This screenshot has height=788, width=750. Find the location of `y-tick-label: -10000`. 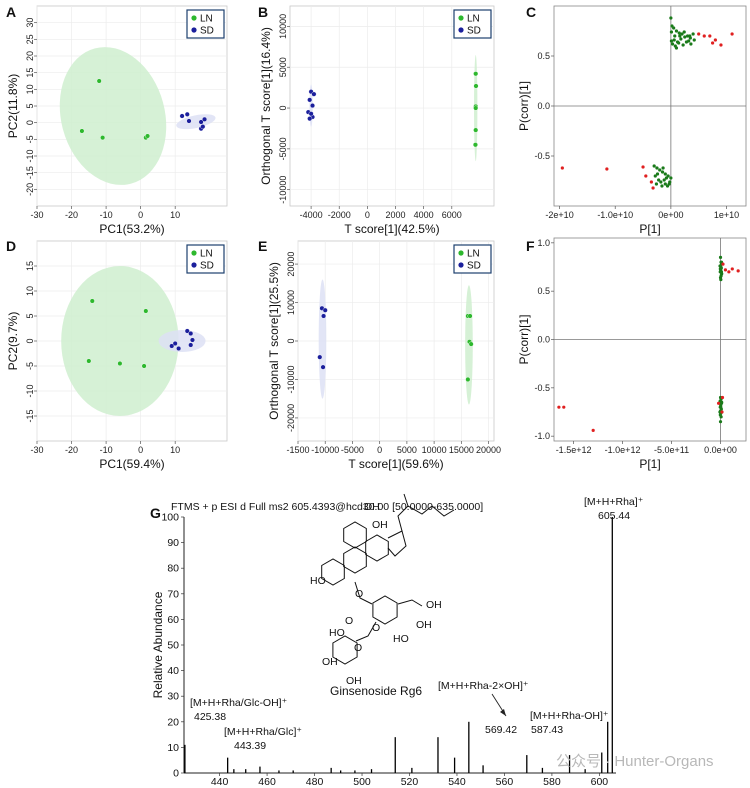

y-tick-label: -10000 is located at coordinates (283, 190).